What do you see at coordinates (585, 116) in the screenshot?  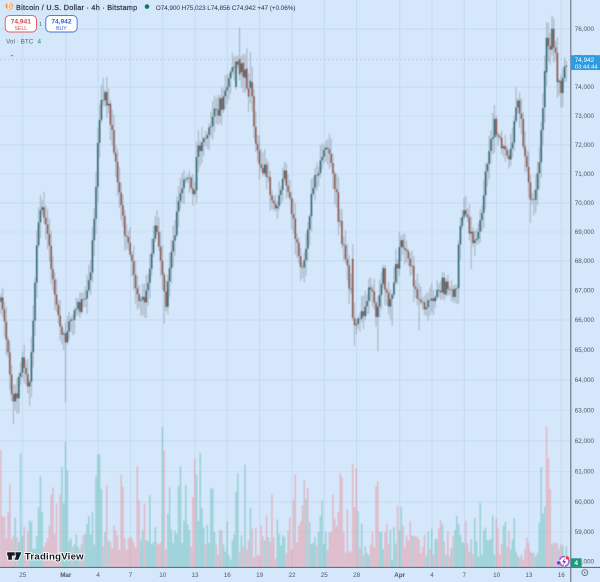 I see `svg-text: 73,000` at bounding box center [585, 116].